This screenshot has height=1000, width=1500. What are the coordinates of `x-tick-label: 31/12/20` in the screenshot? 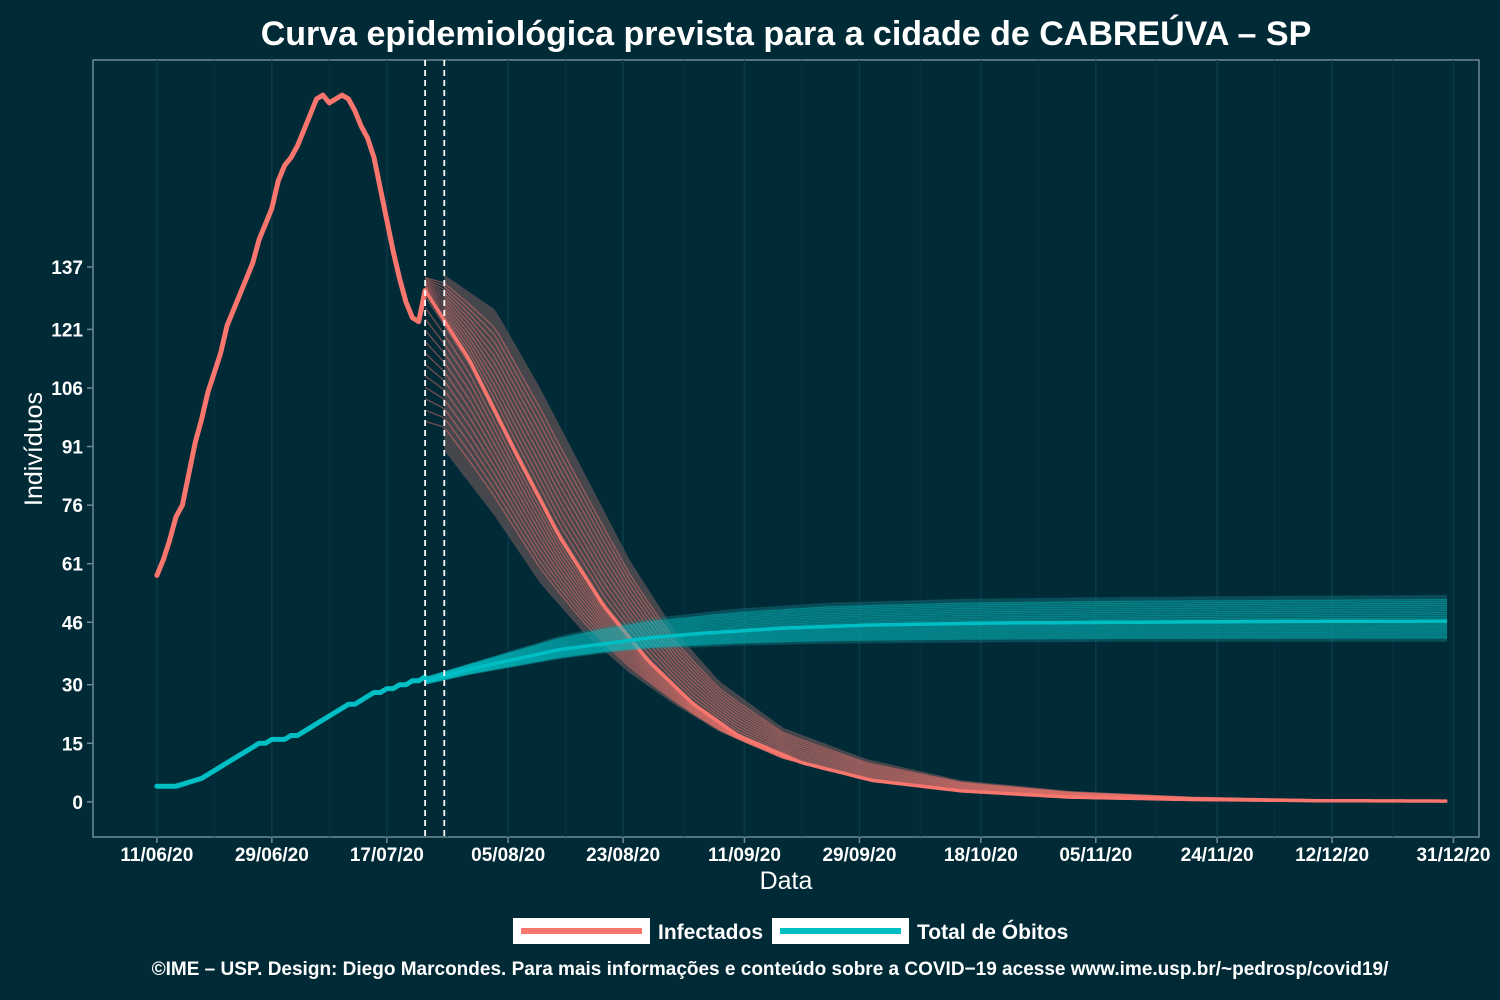 It's located at (1453, 855).